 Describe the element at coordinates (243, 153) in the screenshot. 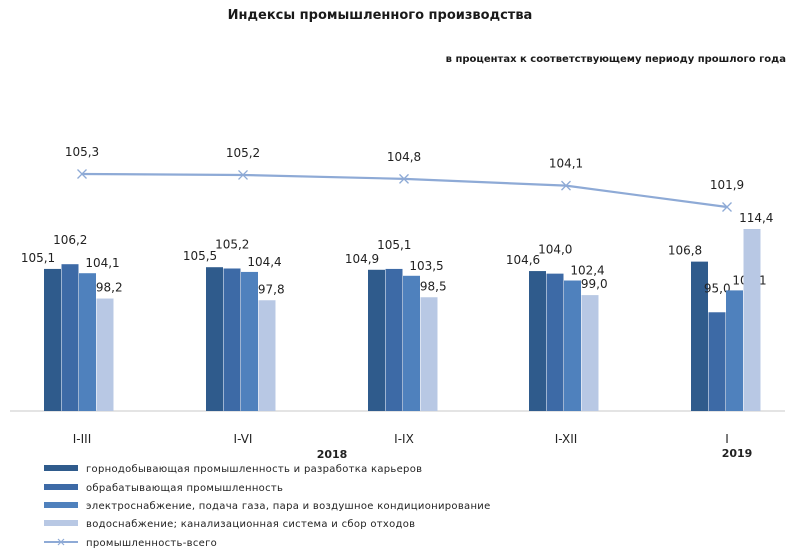

I see `line-value-label: 105,2` at that location.